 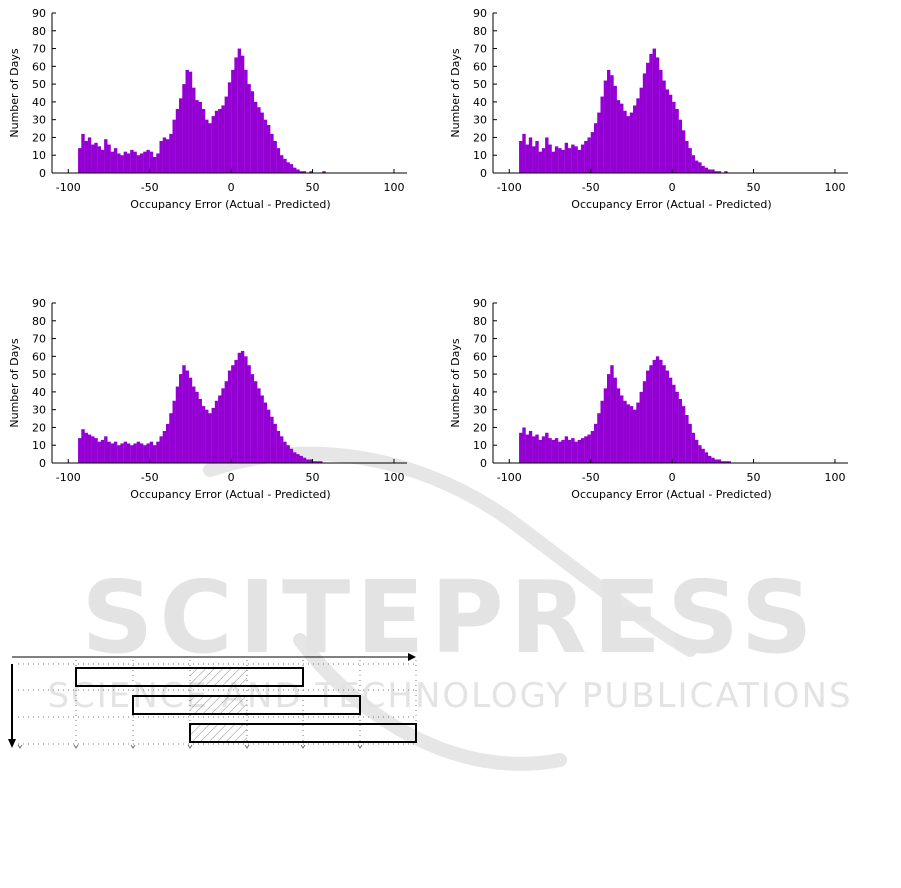 What do you see at coordinates (39, 155) in the screenshot?
I see `y-tick-label: 10` at bounding box center [39, 155].